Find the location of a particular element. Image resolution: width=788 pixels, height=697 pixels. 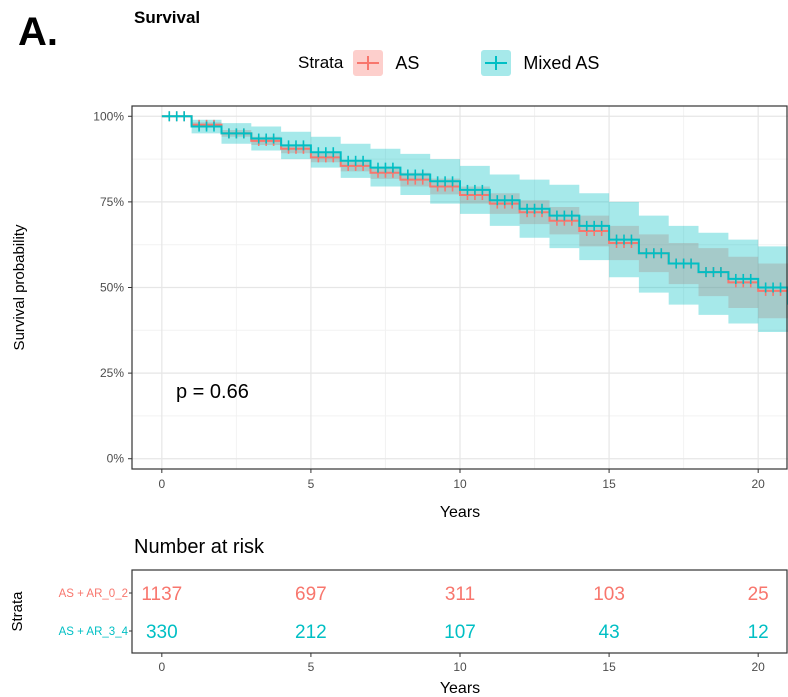

p-value-annotation: p = 0.66 is located at coordinates (212, 392).